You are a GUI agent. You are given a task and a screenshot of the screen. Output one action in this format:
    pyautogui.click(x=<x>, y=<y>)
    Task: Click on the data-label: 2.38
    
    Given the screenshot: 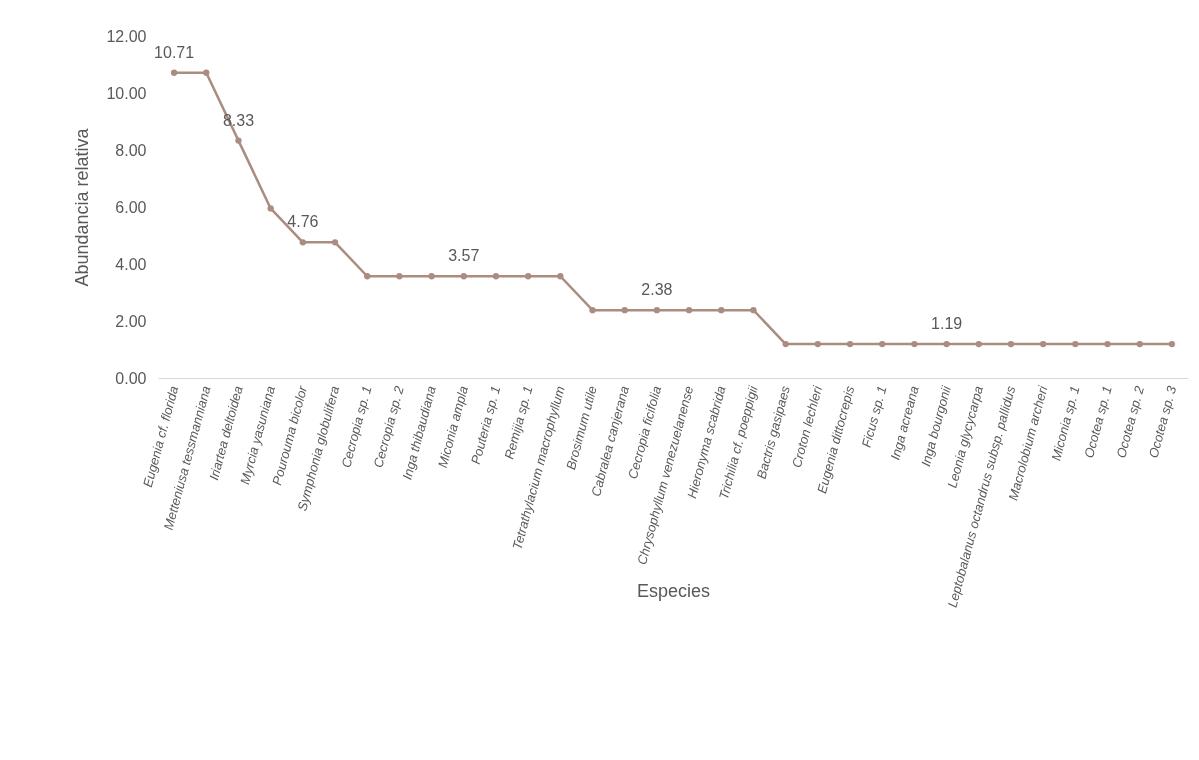 What is the action you would take?
    pyautogui.click(x=657, y=290)
    